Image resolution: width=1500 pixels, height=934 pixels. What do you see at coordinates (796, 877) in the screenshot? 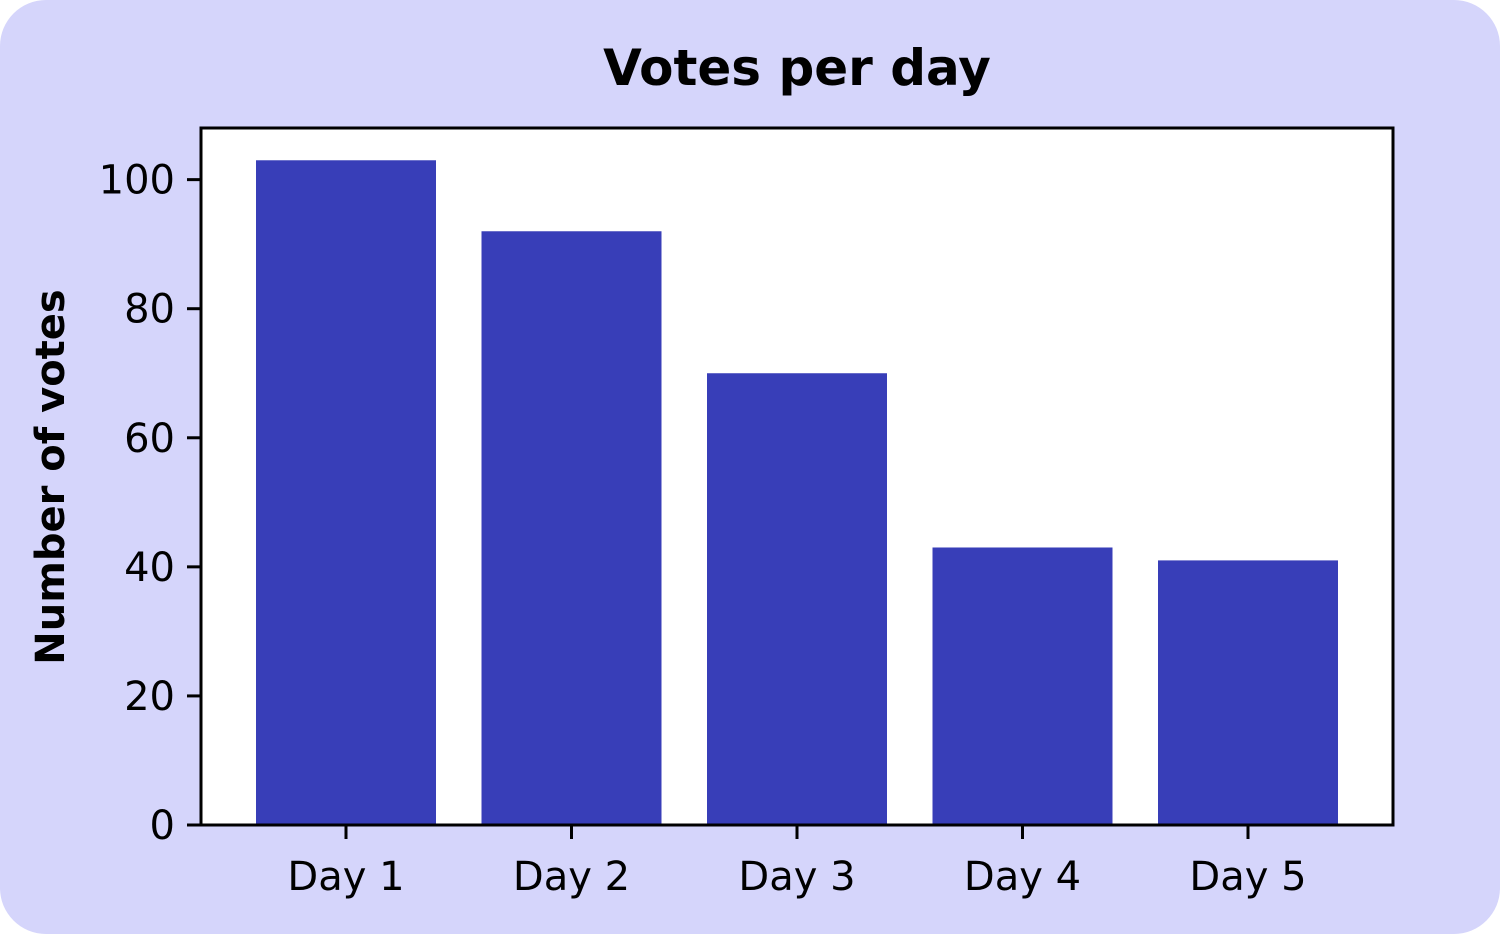
I see `x-tick-label: Day 3` at bounding box center [796, 877].